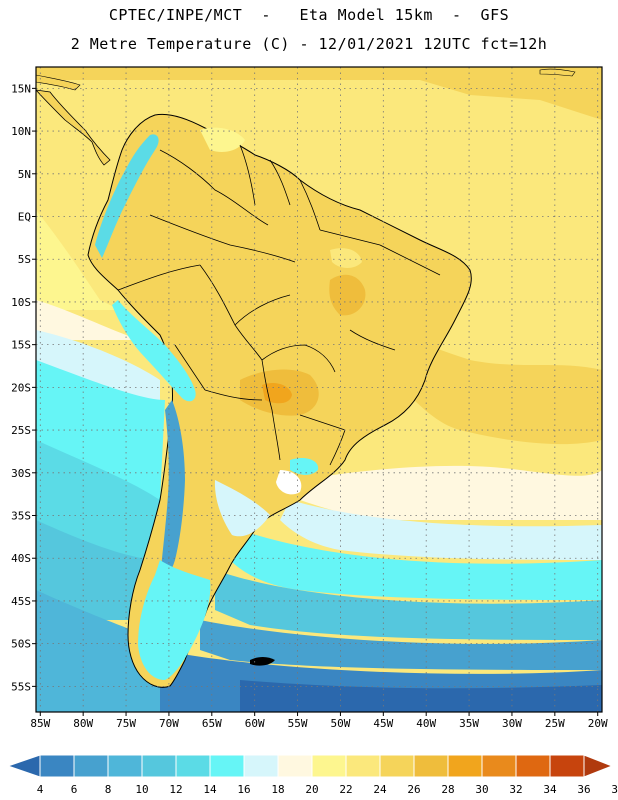  I want to click on lat-label: 10N, so click(21, 131).